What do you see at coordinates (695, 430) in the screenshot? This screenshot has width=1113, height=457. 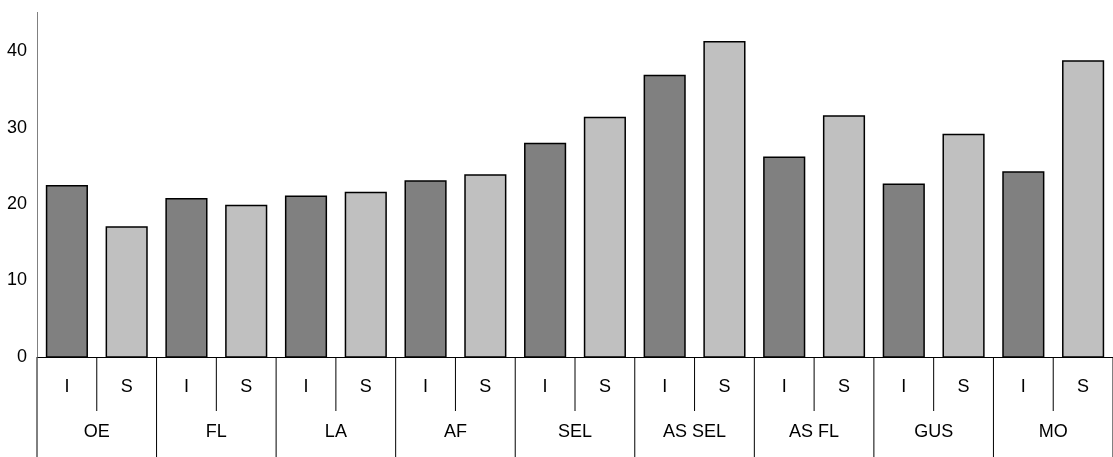 I see `x-tick-label: AS SEL` at bounding box center [695, 430].